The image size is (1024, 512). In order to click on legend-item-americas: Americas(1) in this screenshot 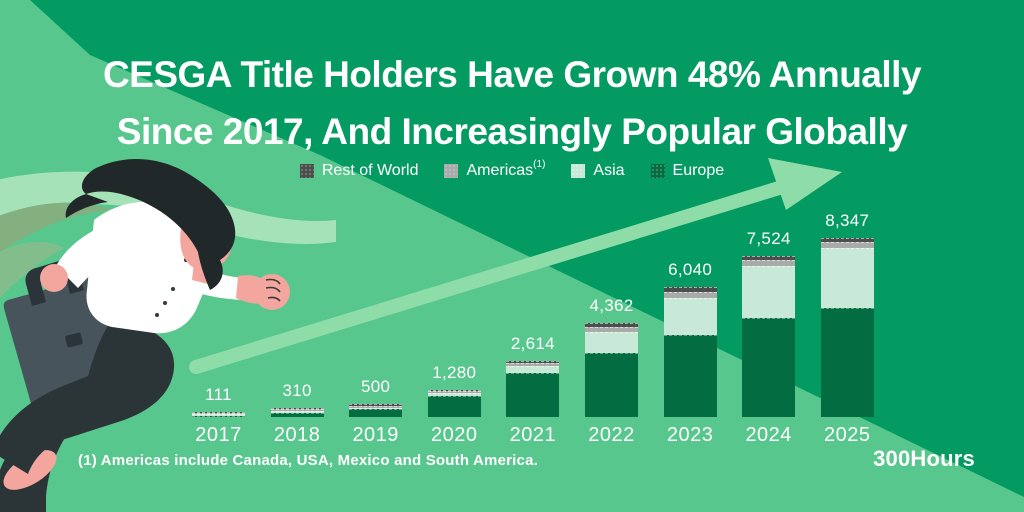, I will do `click(495, 169)`.